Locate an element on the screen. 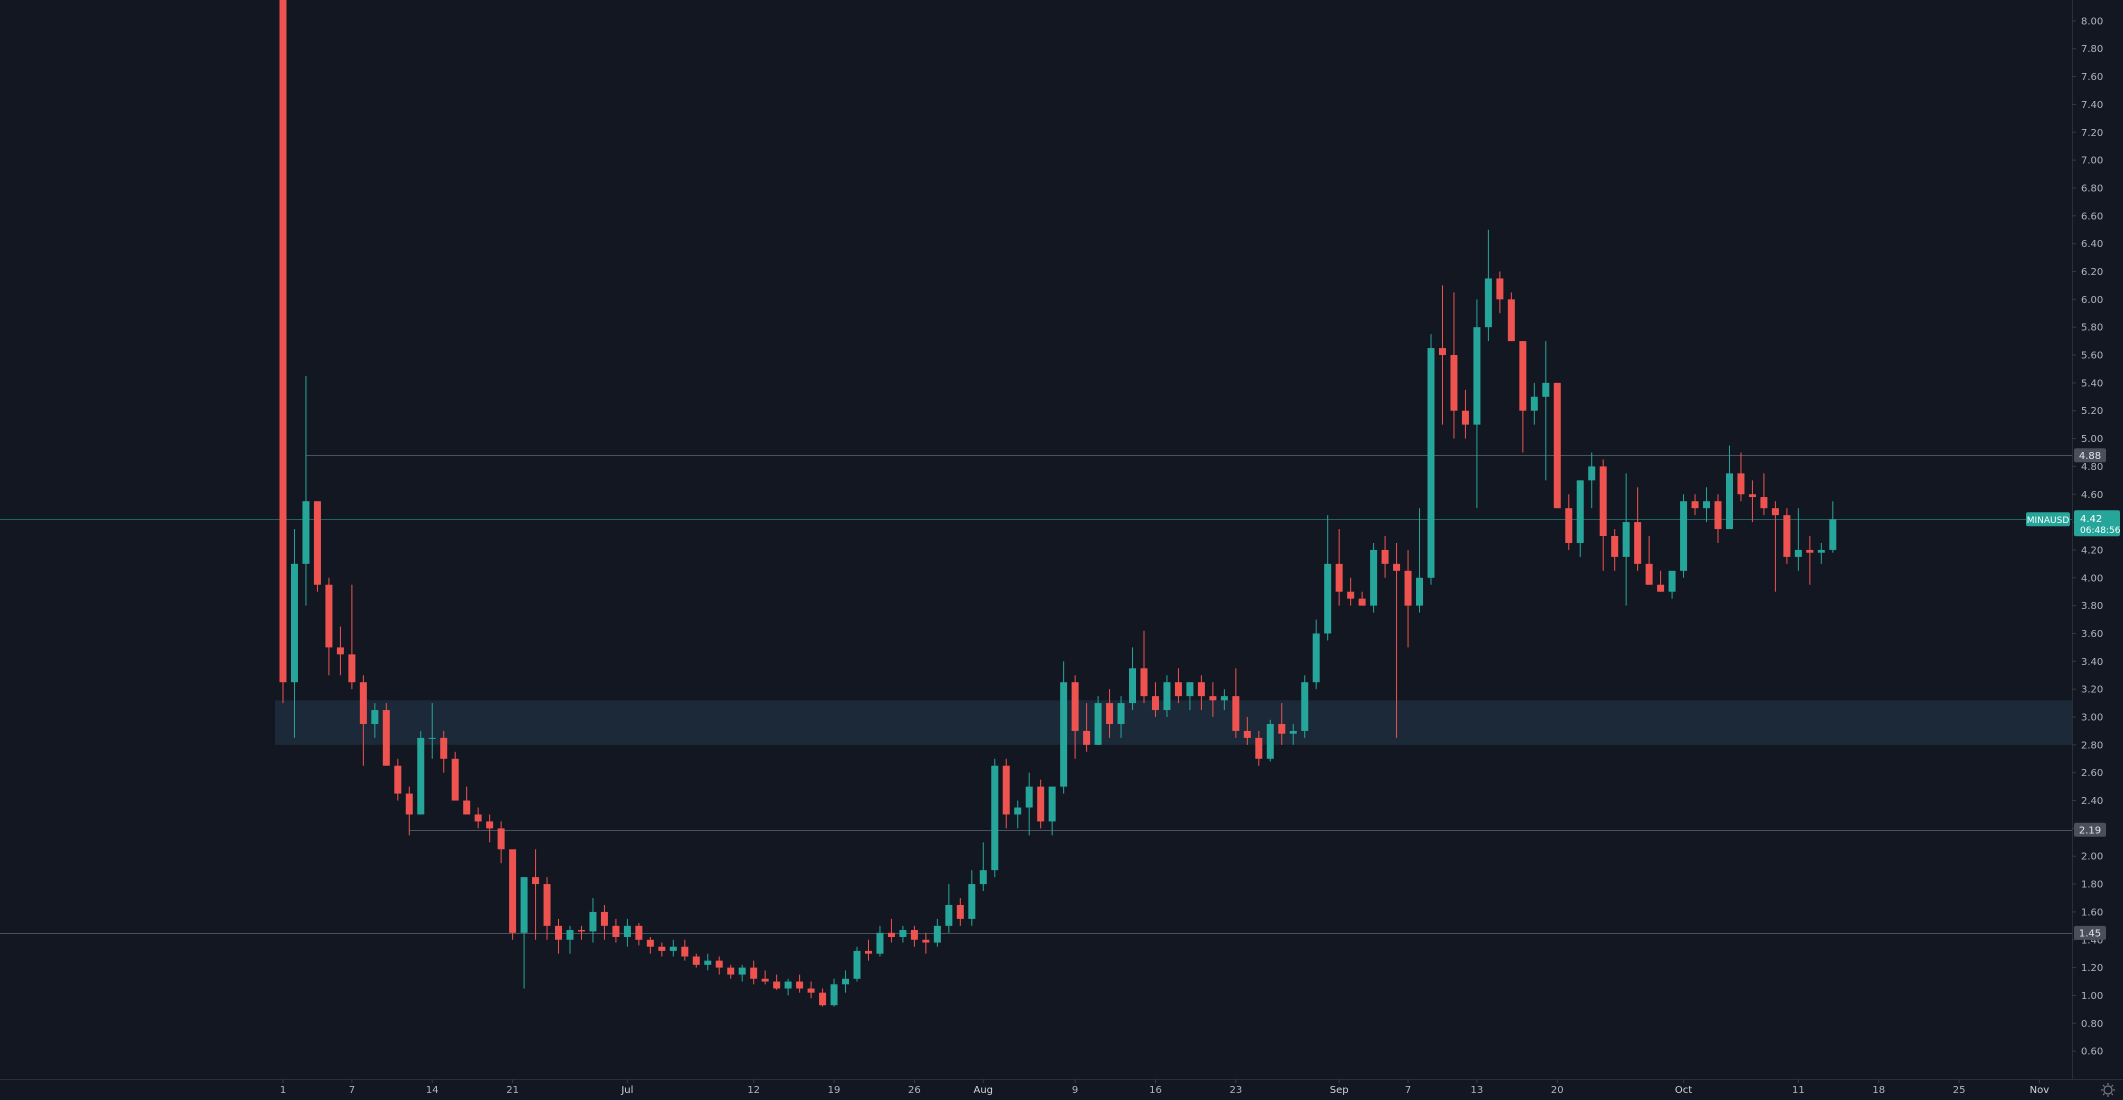  price-tick-label: 5.60 is located at coordinates (2092, 356).